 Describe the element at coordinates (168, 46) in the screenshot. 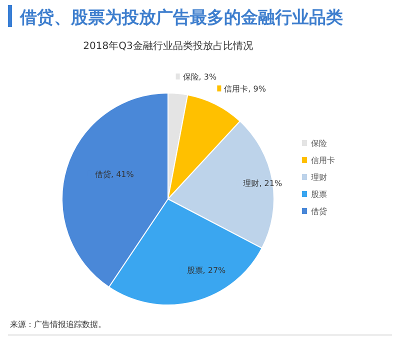

I see `chart-subtitle: 2018年Q3金融行业品类投放占比情况` at that location.